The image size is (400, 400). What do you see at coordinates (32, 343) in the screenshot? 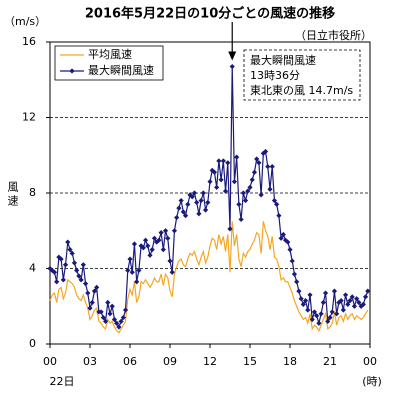
I see `y-tick-label: 0` at bounding box center [32, 343].